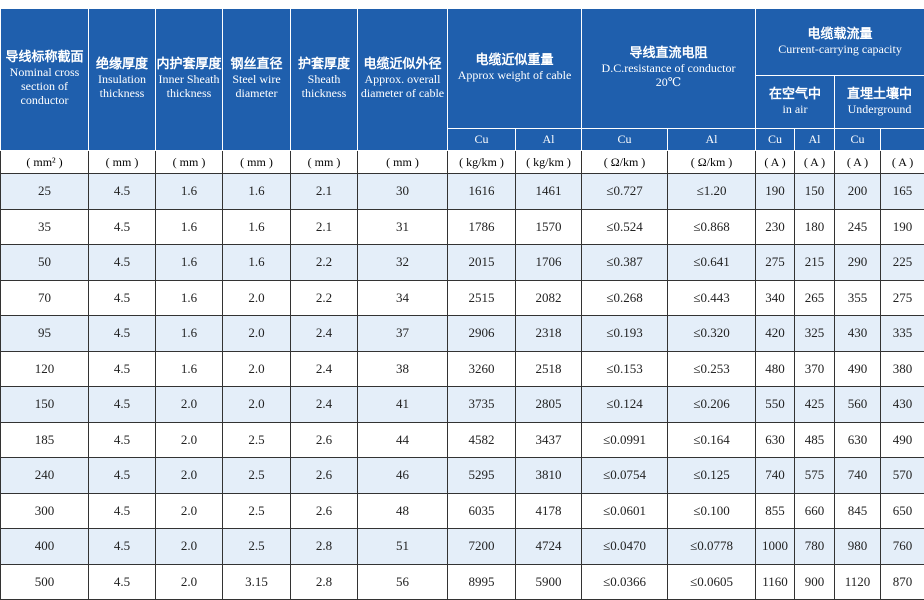 The width and height of the screenshot is (924, 600). I want to click on data-cell: 4582, so click(482, 440).